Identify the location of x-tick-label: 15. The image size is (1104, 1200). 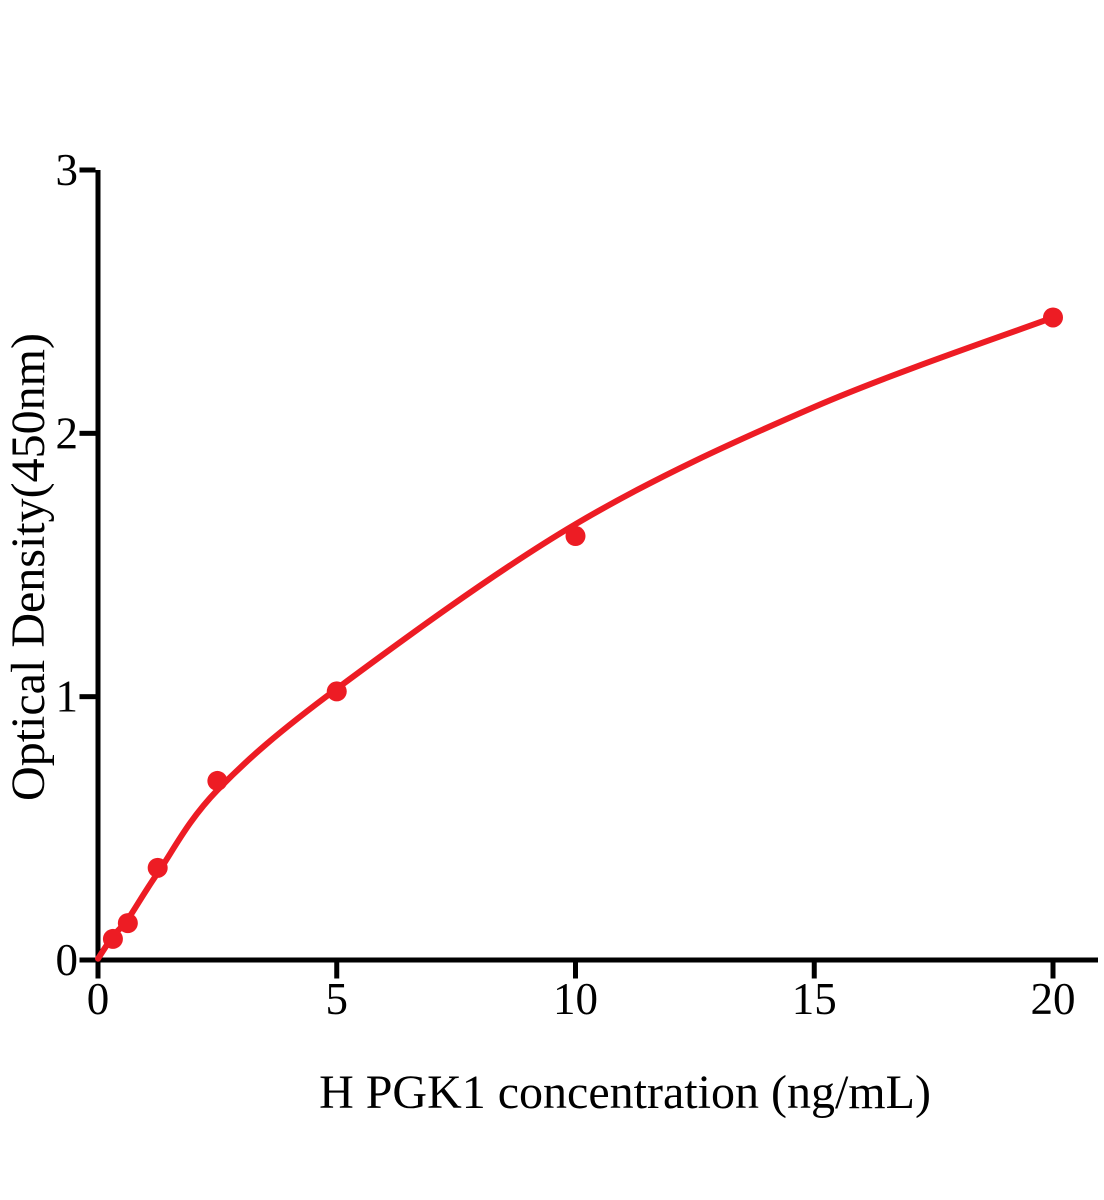
(814, 999).